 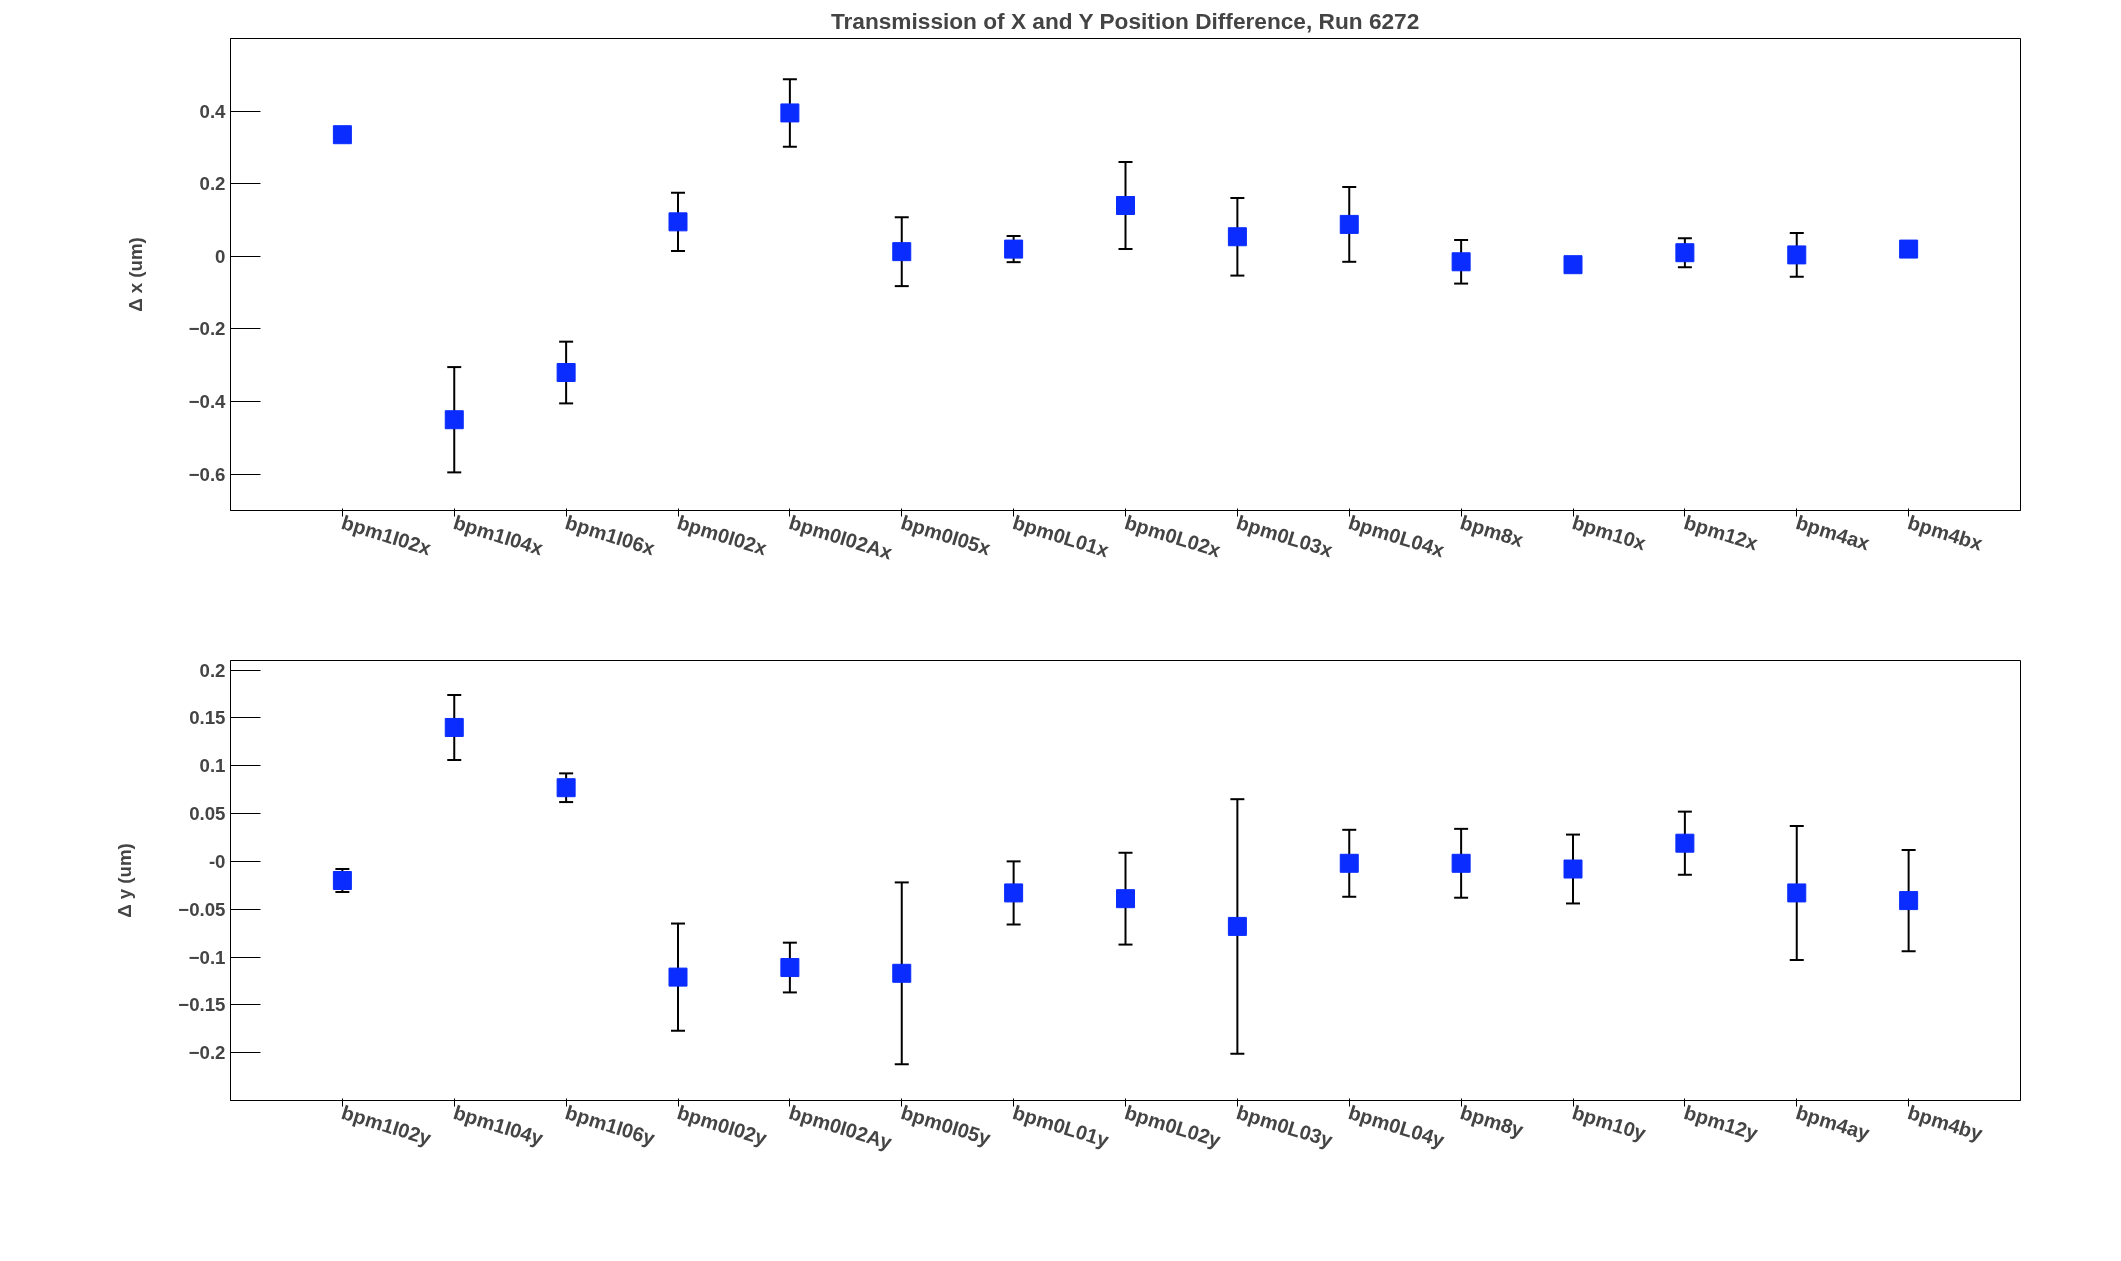 What do you see at coordinates (207, 957) in the screenshot?
I see `y-tick-label: −0.1` at bounding box center [207, 957].